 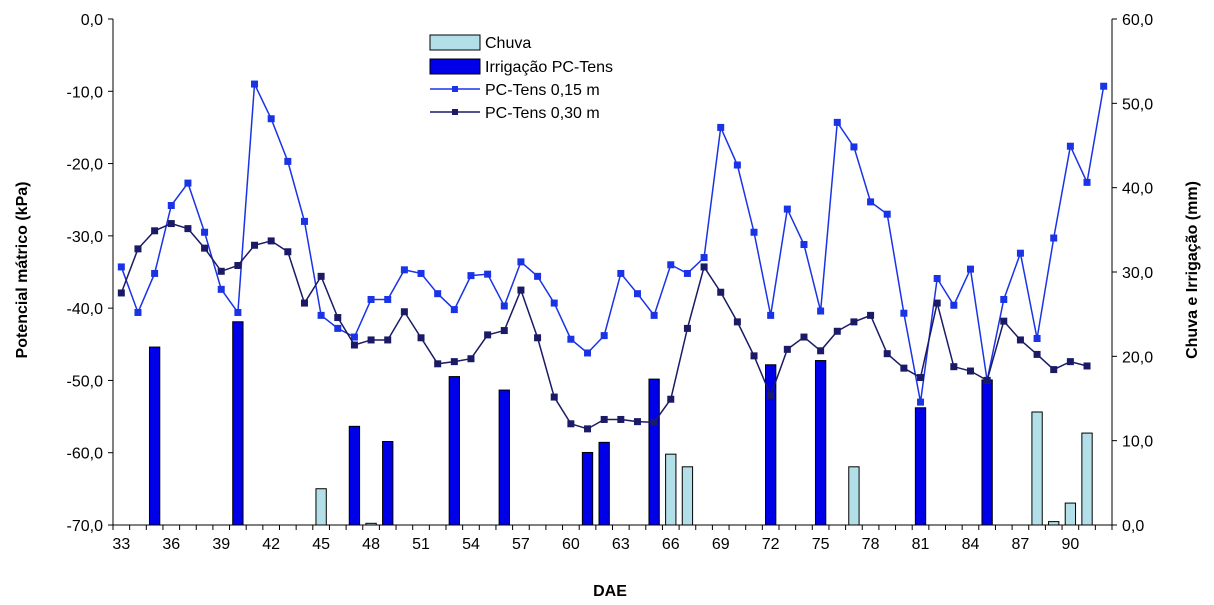 What do you see at coordinates (671, 544) in the screenshot?
I see `x-tick-label: 66` at bounding box center [671, 544].